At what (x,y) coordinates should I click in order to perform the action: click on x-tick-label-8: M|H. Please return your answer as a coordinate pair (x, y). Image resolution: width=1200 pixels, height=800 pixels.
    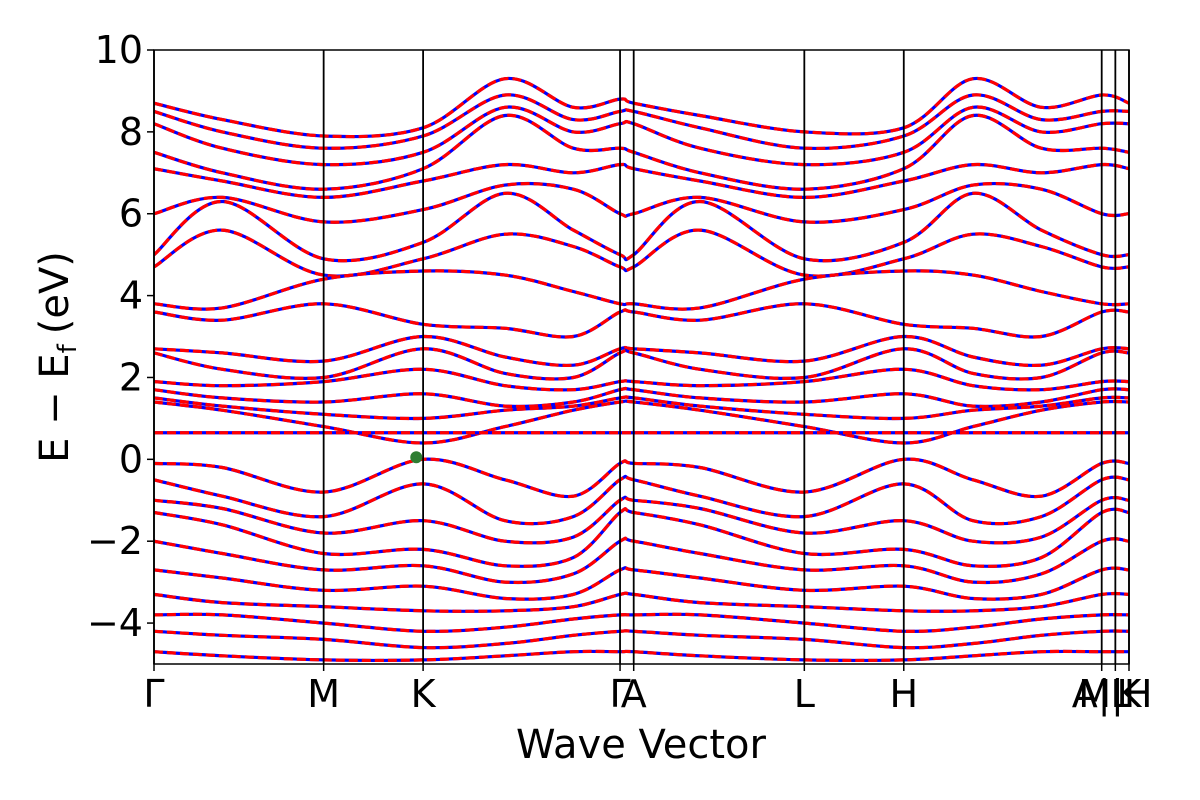
    Looking at the image, I should click on (1115, 694).